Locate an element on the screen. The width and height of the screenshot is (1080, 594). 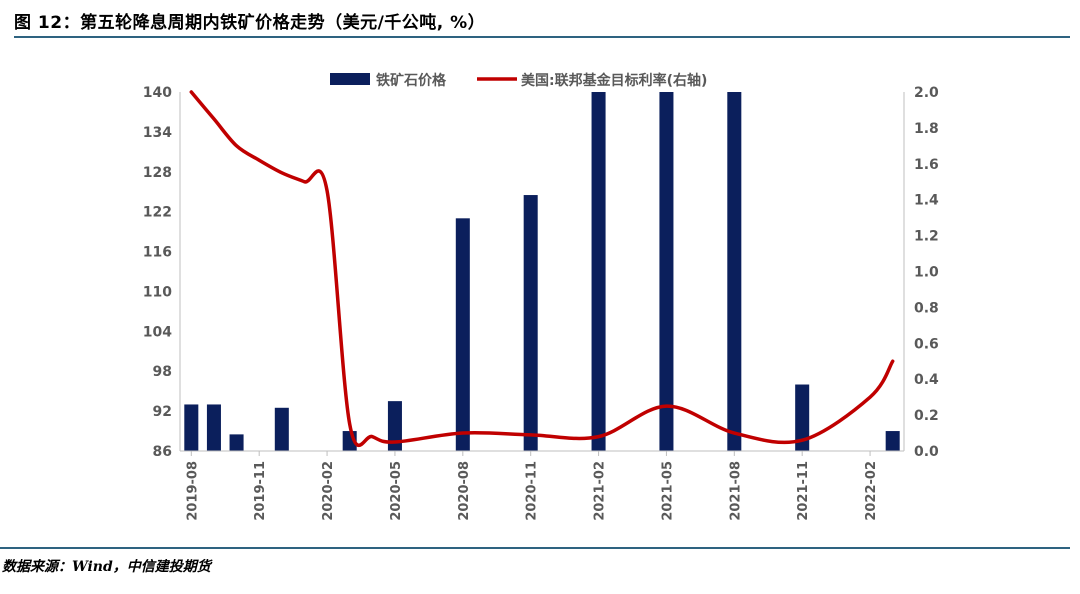
left-tick-label: 104 is located at coordinates (157, 332).